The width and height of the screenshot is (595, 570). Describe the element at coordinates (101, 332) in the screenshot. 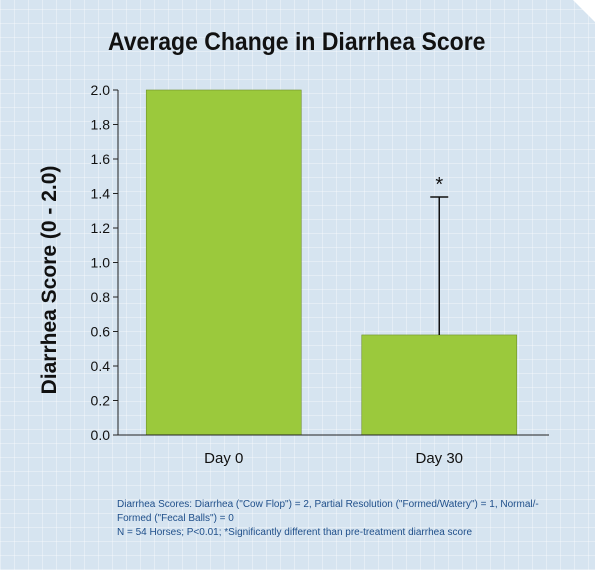

I see `y-tick-label-3: 0.6` at that location.